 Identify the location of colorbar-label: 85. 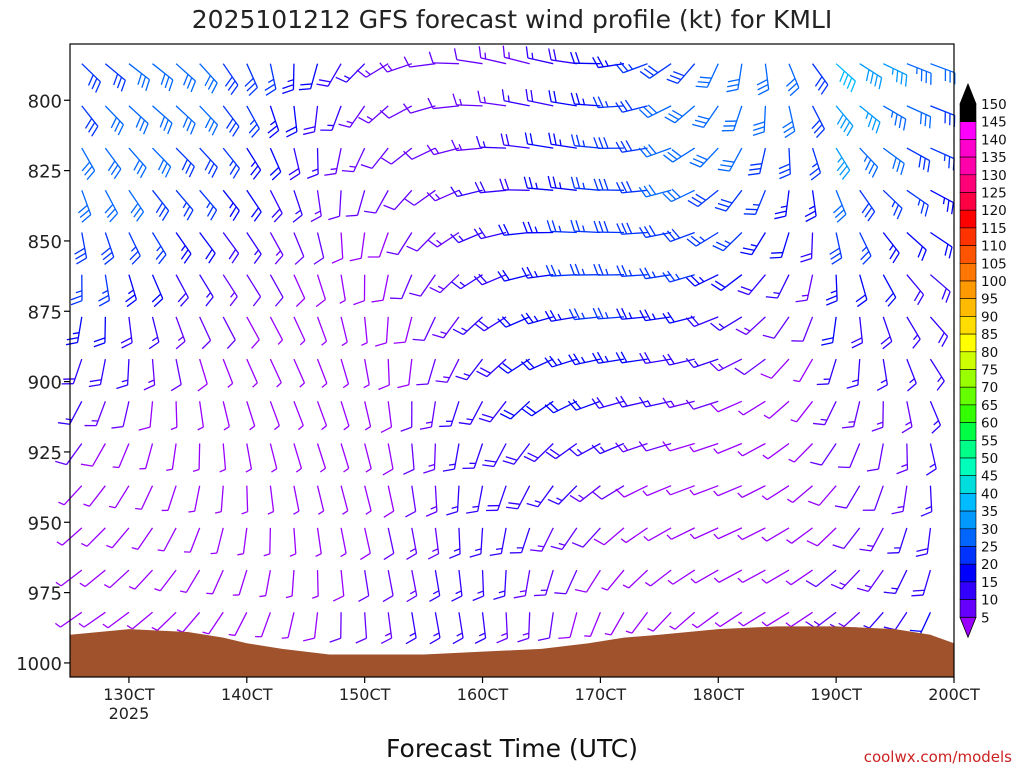
(989, 335).